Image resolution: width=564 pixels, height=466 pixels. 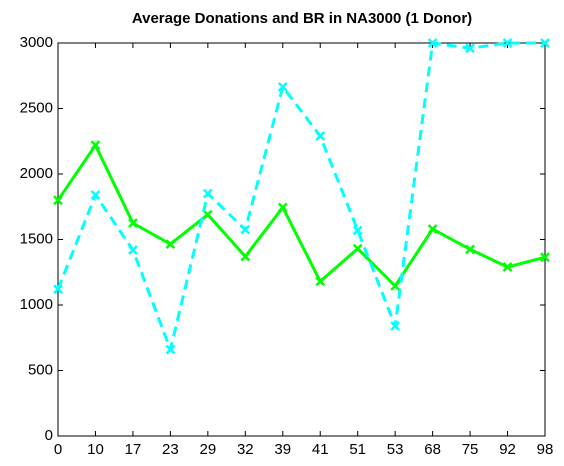 I want to click on x-tick-label: 92, so click(x=507, y=449).